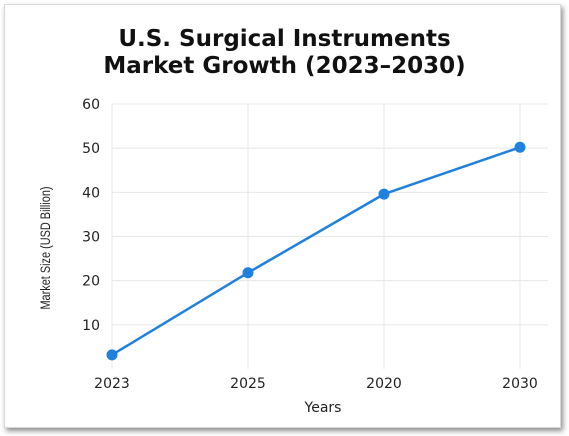 Image resolution: width=569 pixels, height=436 pixels. I want to click on x-tick-label: 2025, so click(248, 384).